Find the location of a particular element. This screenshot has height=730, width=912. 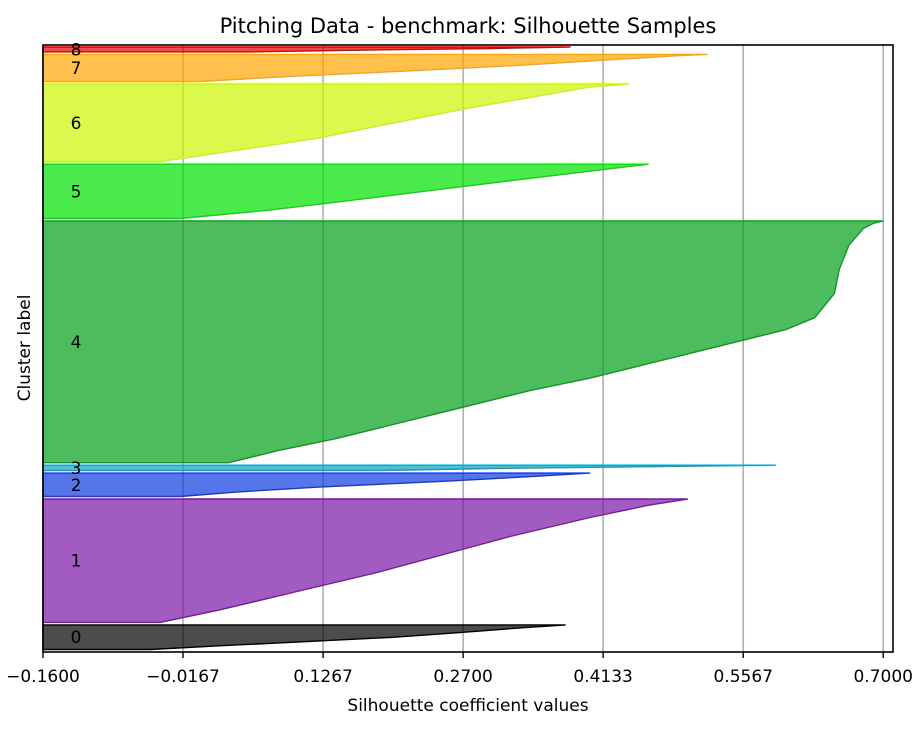

x-tick-label: −0.1600 is located at coordinates (43, 677).